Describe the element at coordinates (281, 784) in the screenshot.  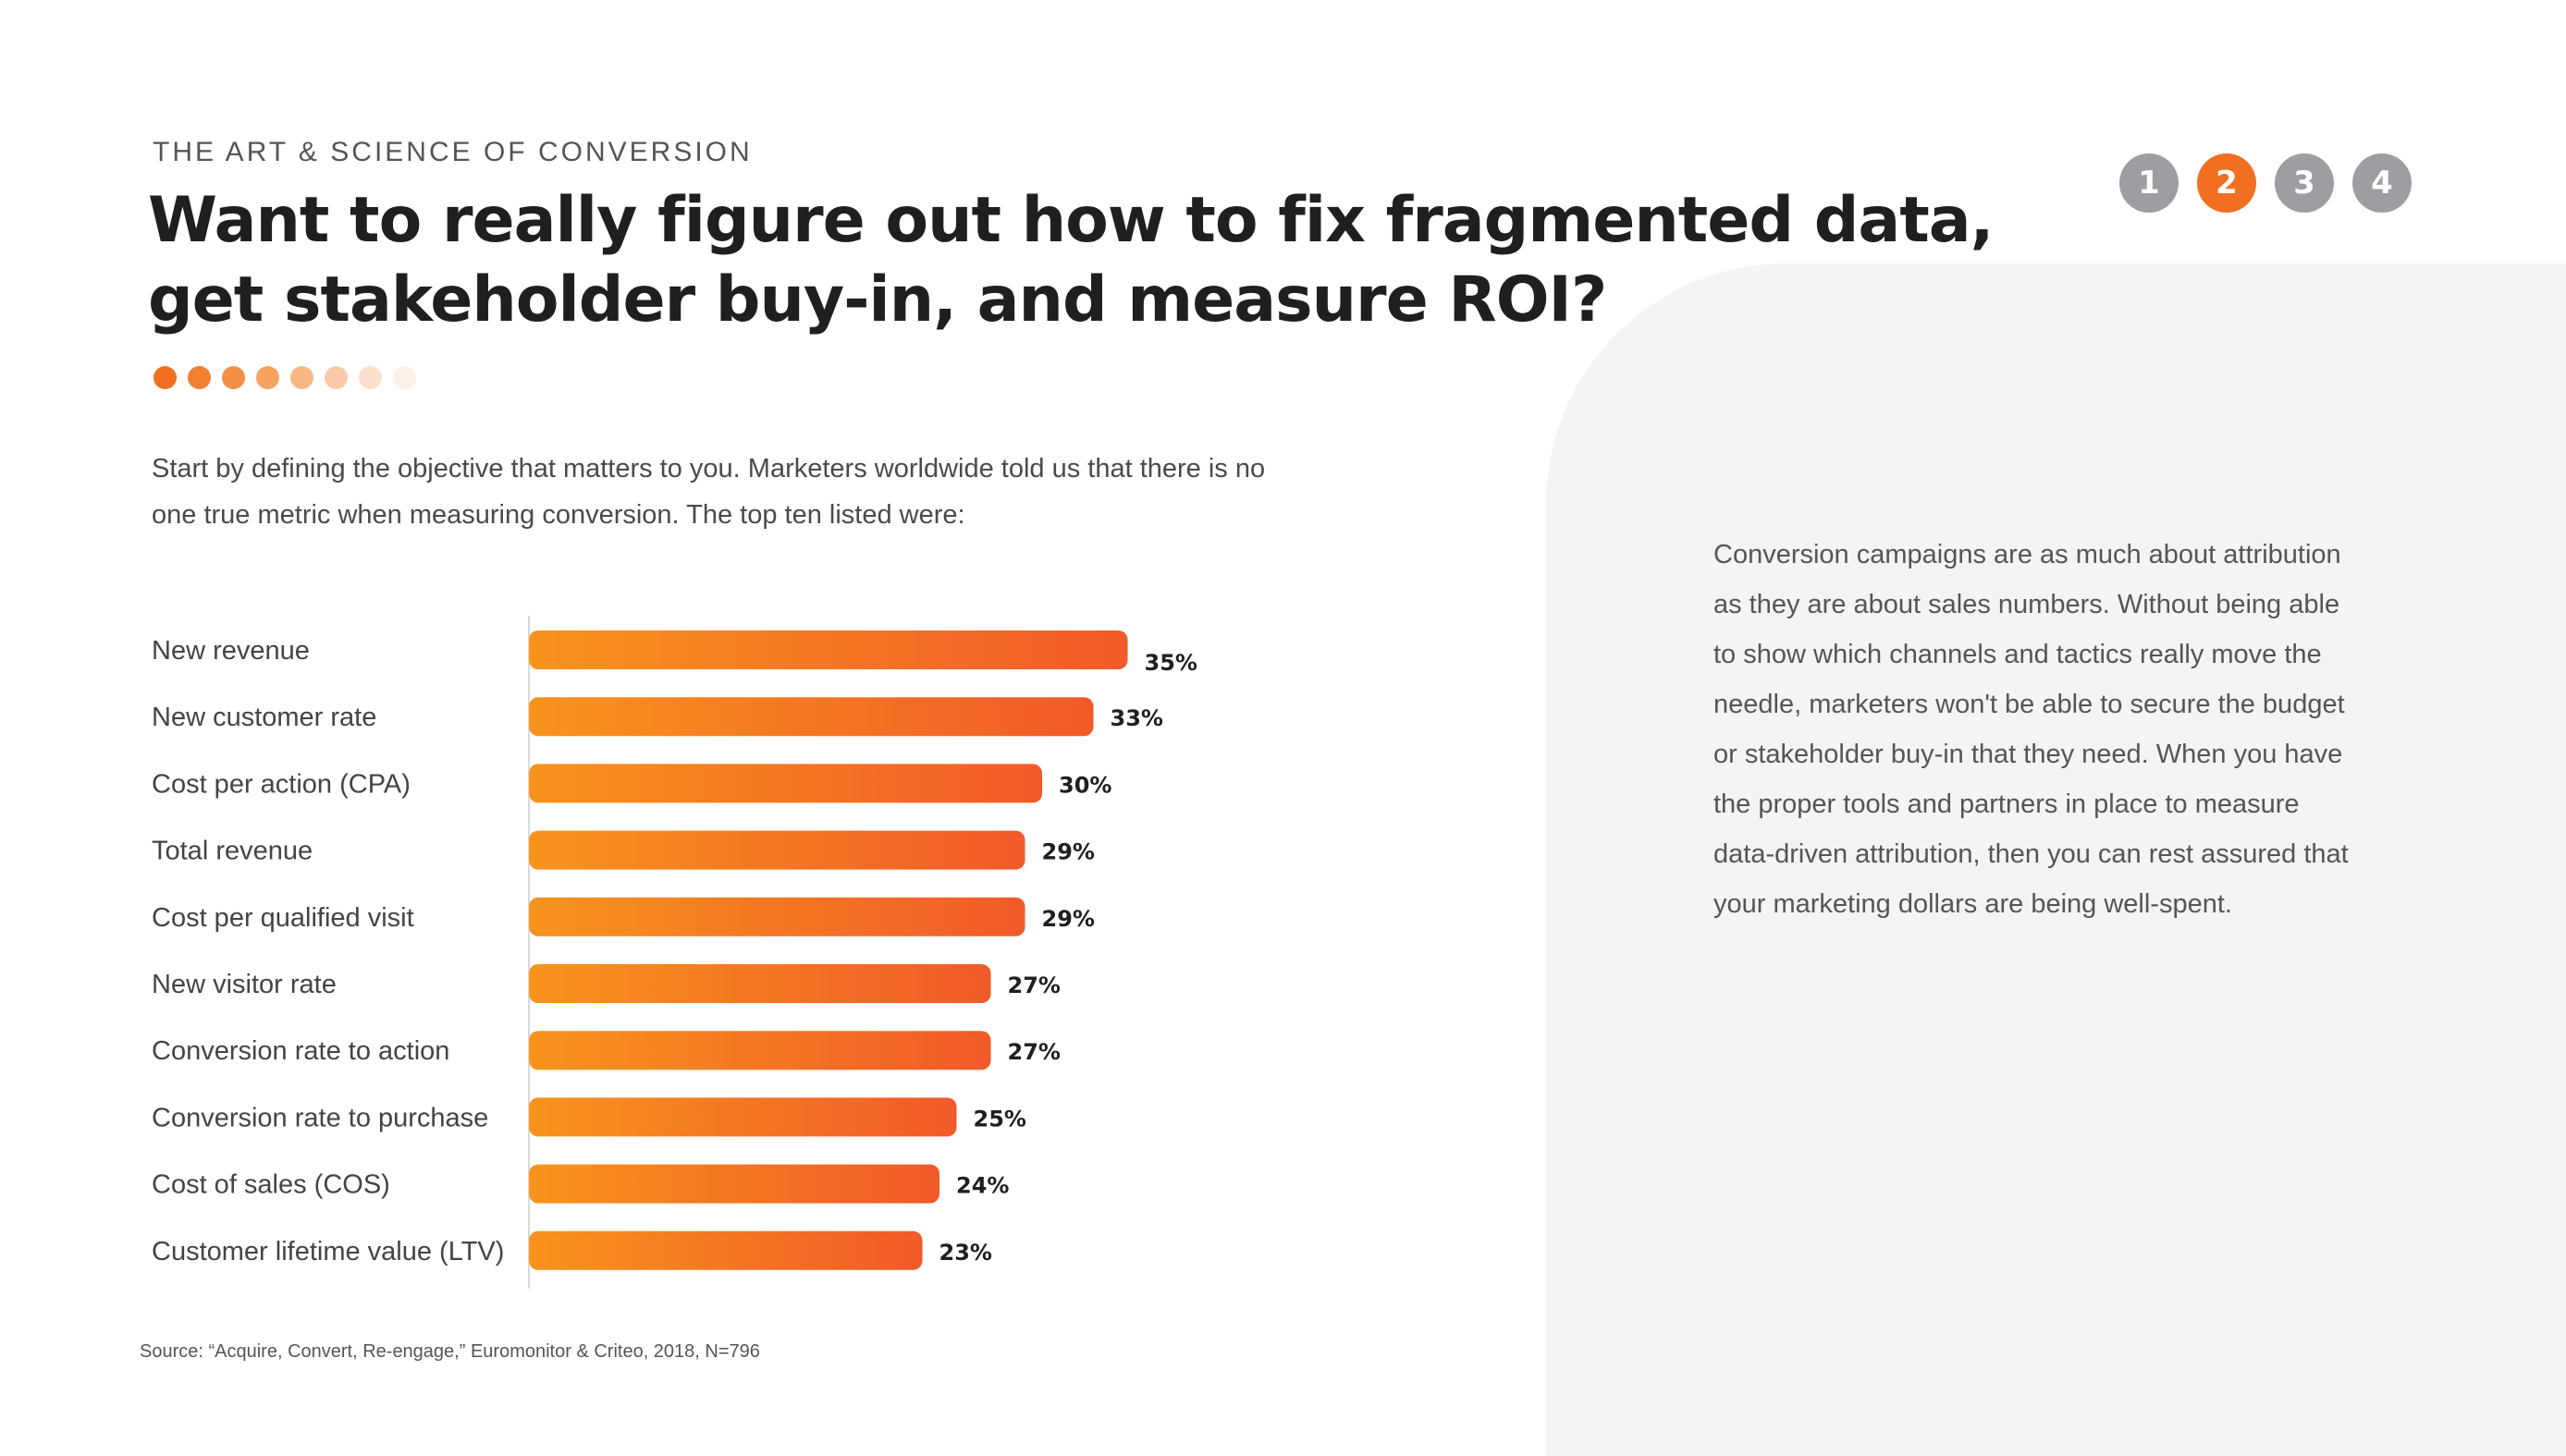
I see `chart-category-label: Cost per action (CPA)` at that location.